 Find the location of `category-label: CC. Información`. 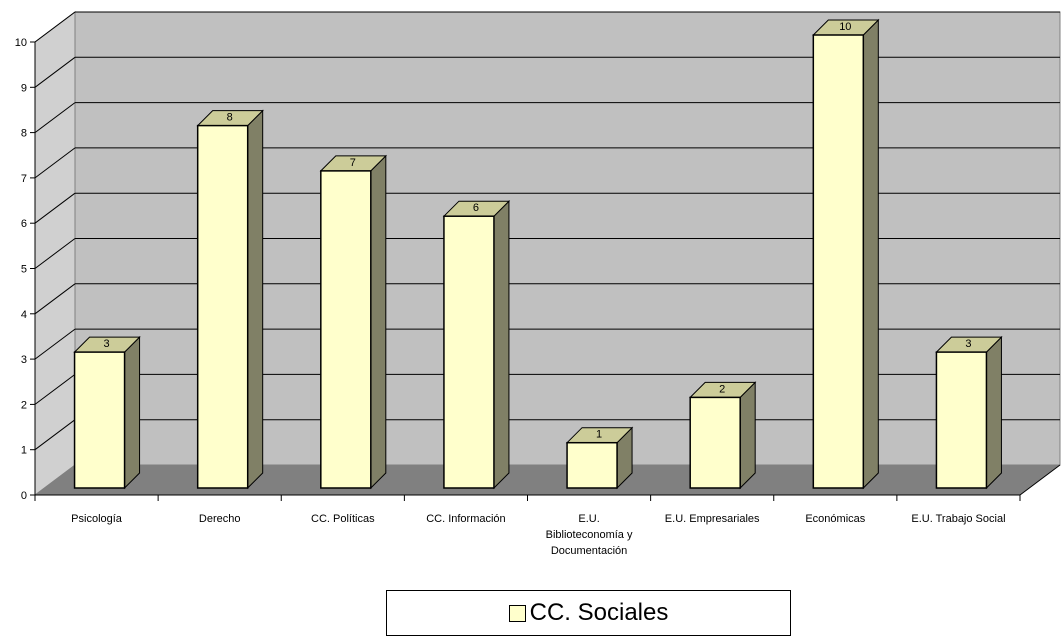

category-label: CC. Información is located at coordinates (465, 519).